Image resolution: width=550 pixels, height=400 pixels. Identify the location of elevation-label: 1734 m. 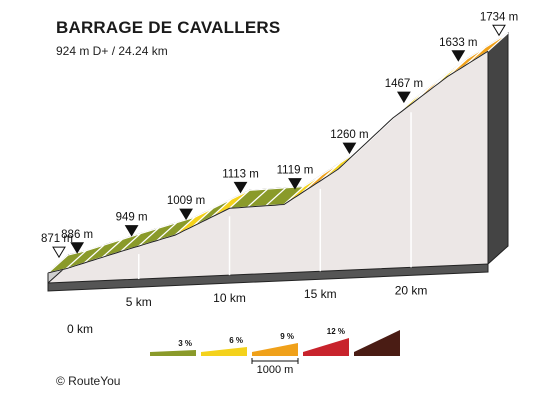
(499, 17).